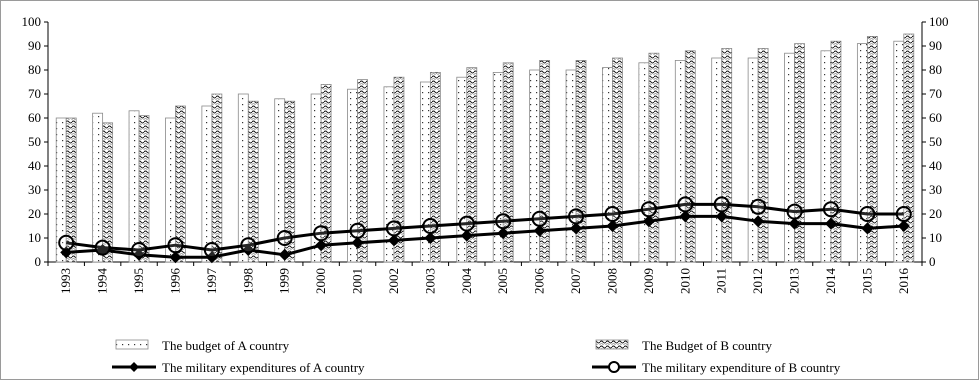  Describe the element at coordinates (247, 281) in the screenshot. I see `x-tick-label: 1998` at that location.